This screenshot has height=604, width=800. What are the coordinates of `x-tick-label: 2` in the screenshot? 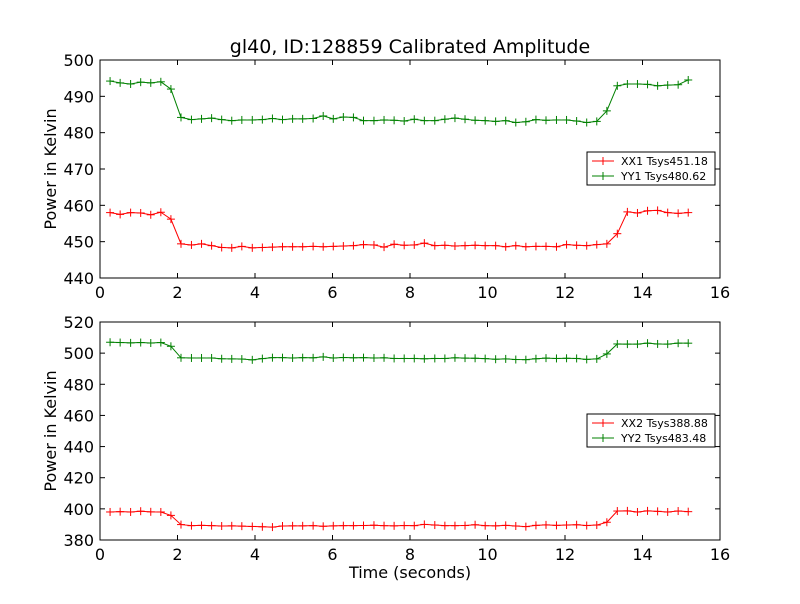 It's located at (177, 292).